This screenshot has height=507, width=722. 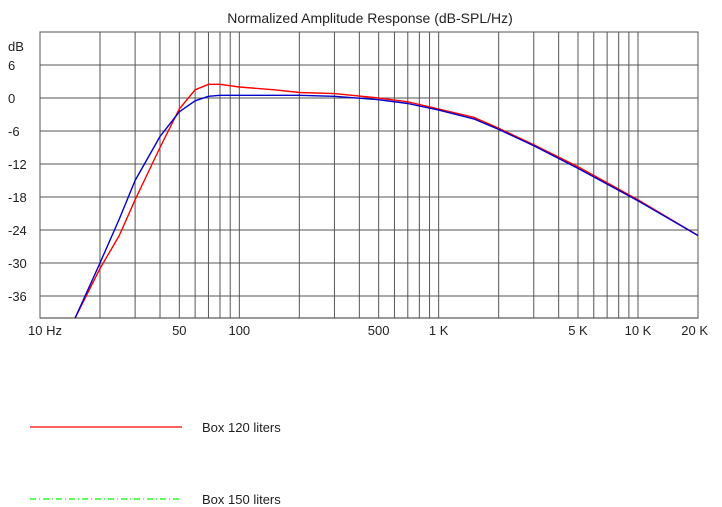 What do you see at coordinates (14, 131) in the screenshot?
I see `y-tick-label: -6` at bounding box center [14, 131].